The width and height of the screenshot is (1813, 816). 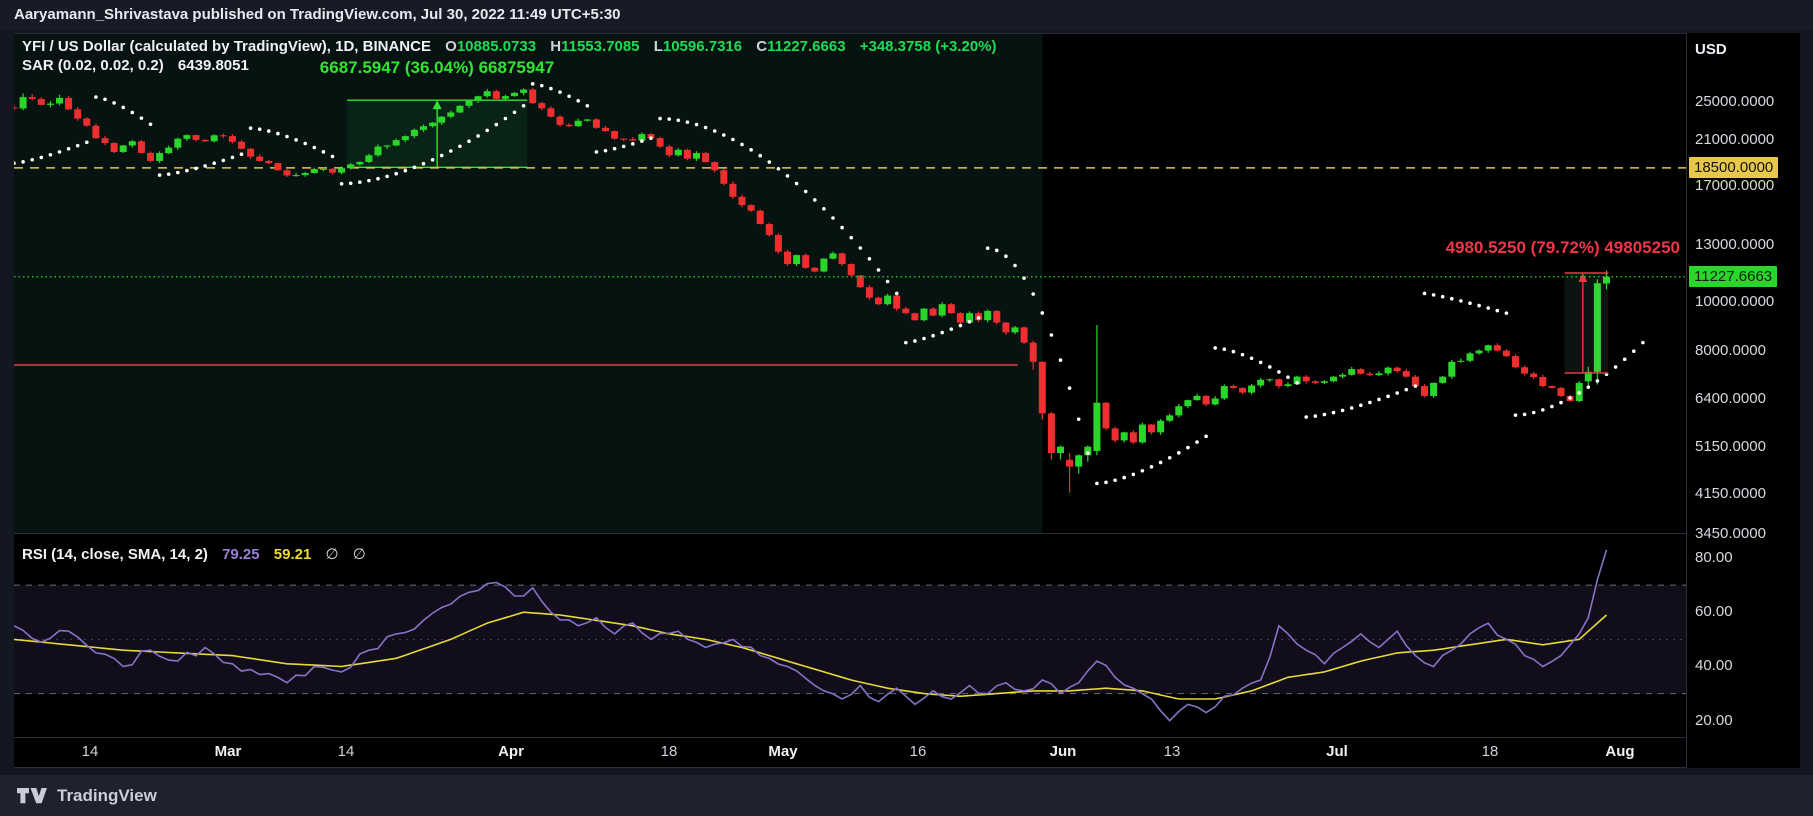 I want to click on price-tick-label: 21000.0000, so click(x=1735, y=140).